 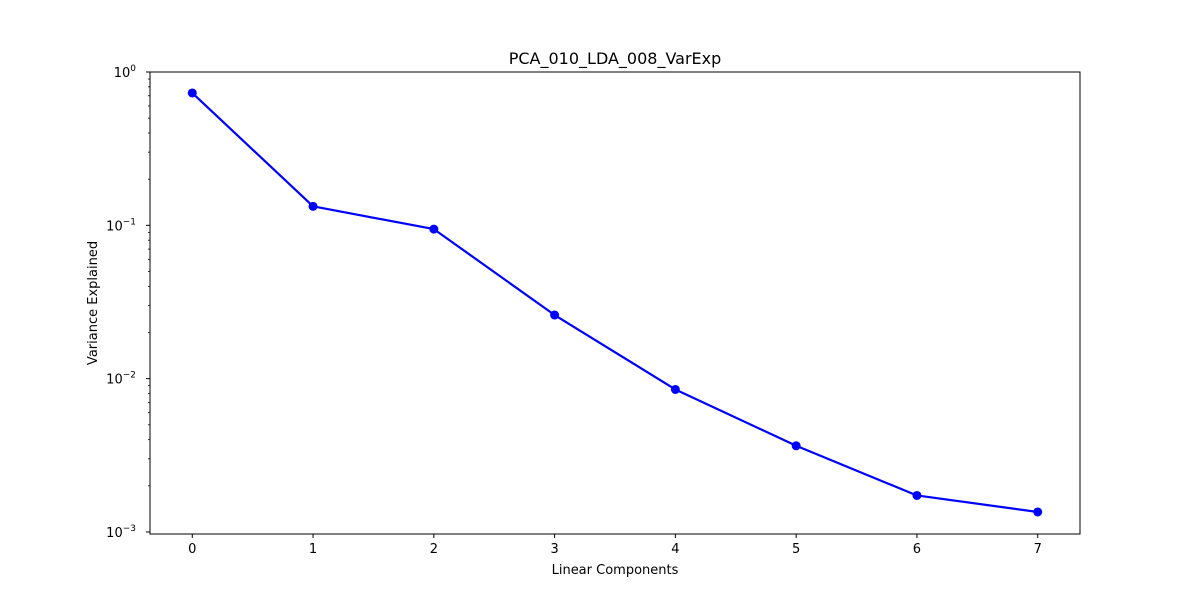 What do you see at coordinates (917, 549) in the screenshot?
I see `x-tick-label: 6` at bounding box center [917, 549].